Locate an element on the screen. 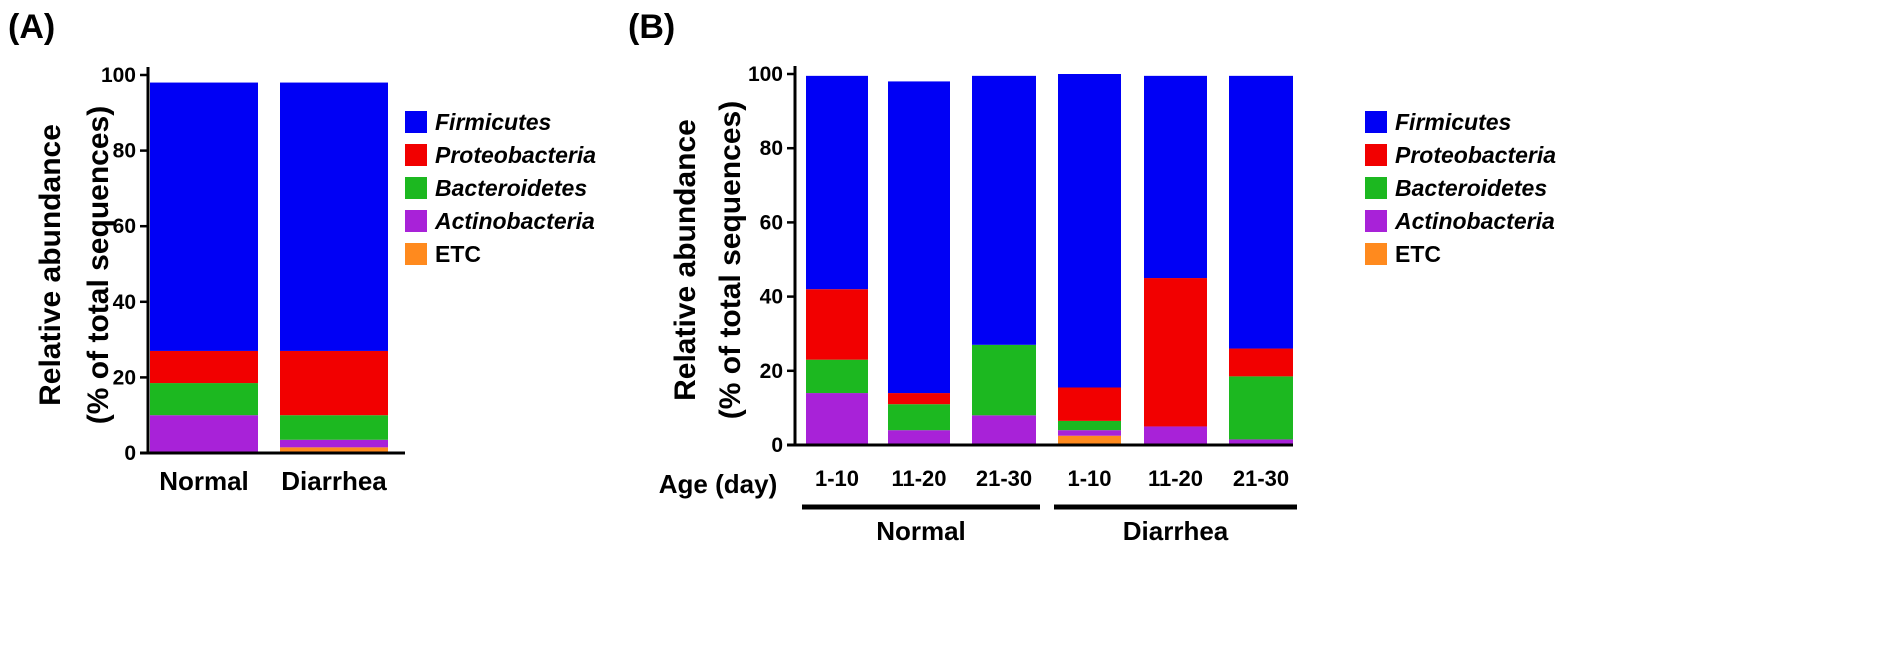 This screenshot has height=667, width=1902. bar-b-6-bacteroidetes is located at coordinates (1261, 408).